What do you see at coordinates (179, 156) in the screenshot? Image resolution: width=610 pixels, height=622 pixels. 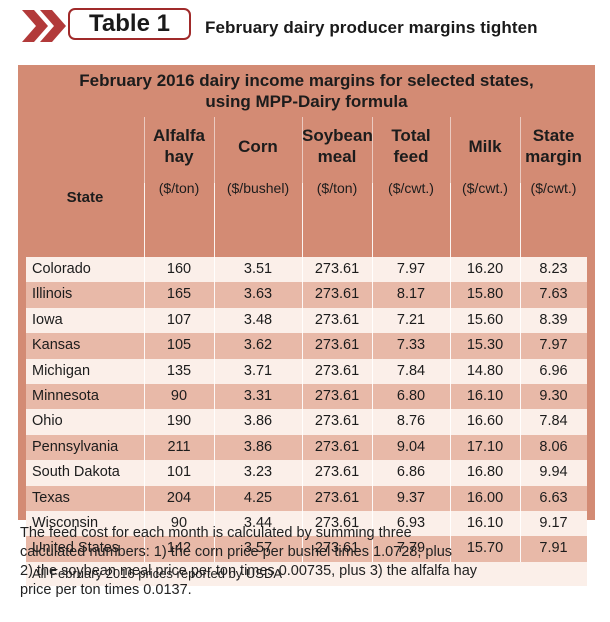 I see `column-header-label: hay` at bounding box center [179, 156].